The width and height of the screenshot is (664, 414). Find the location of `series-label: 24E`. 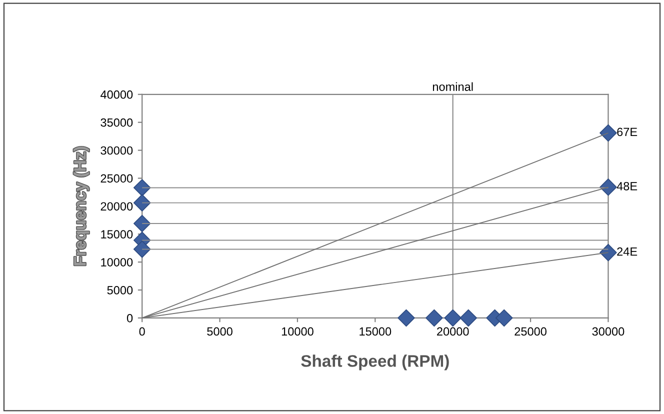

series-label: 24E is located at coordinates (627, 251).